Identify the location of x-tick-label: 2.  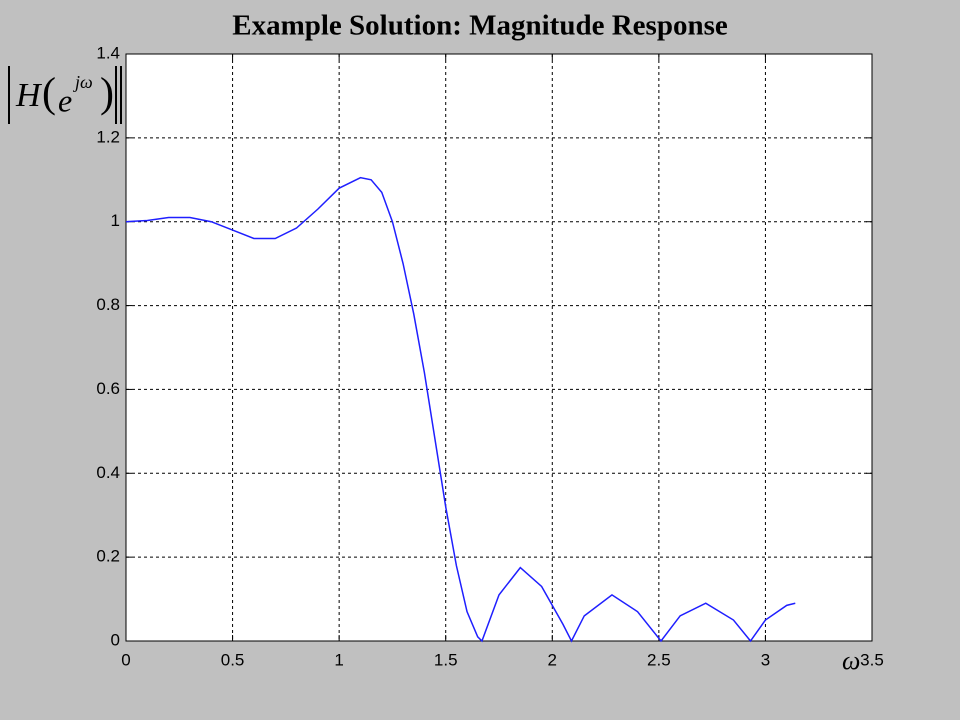
(552, 659).